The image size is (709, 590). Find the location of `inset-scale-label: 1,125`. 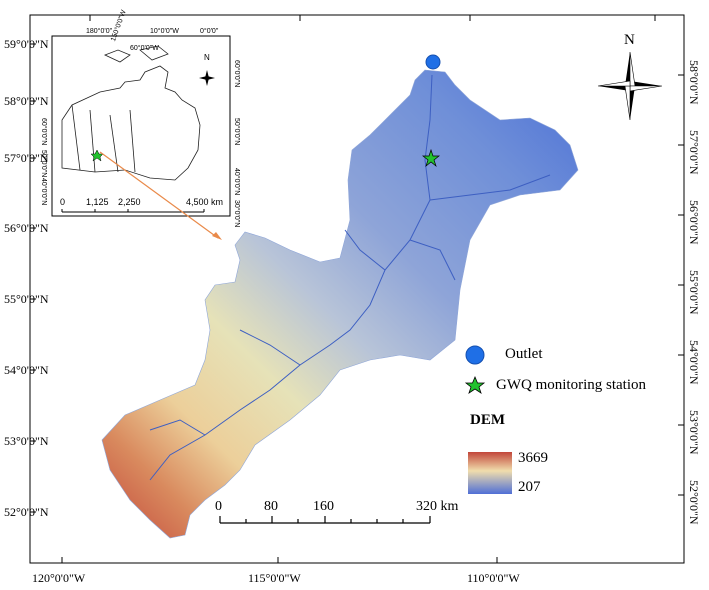

inset-scale-label: 1,125 is located at coordinates (97, 202).